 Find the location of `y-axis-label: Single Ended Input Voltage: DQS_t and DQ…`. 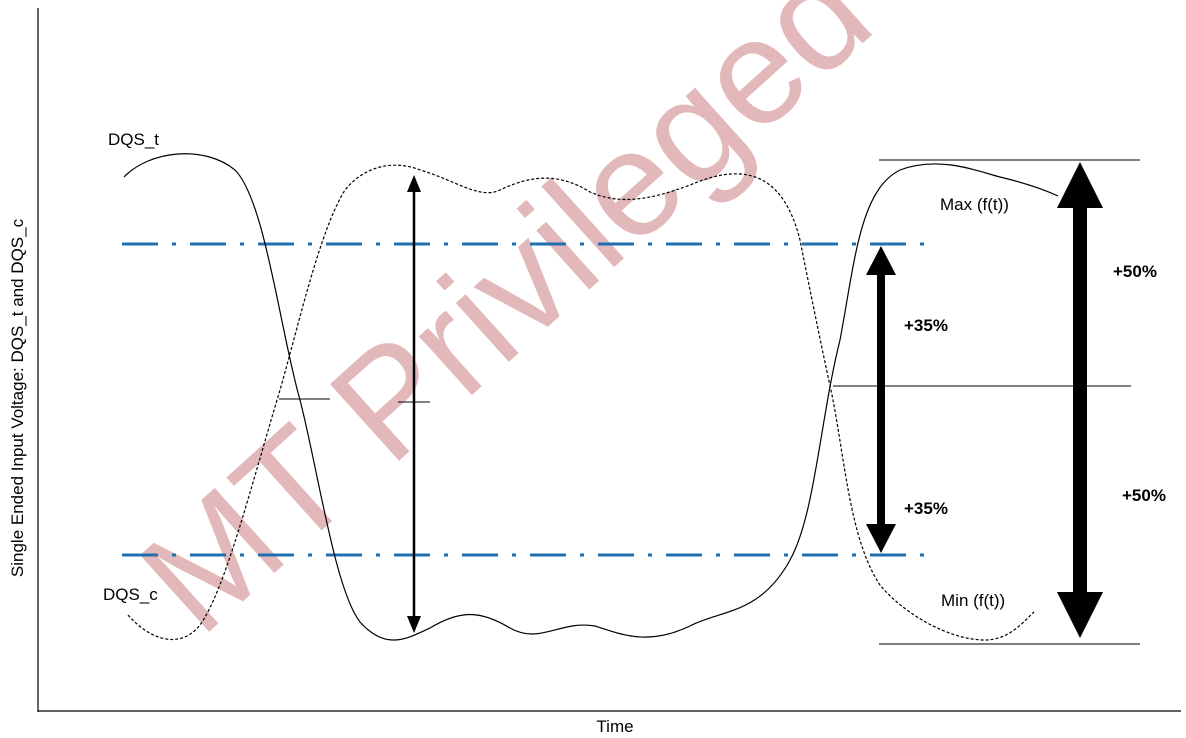

y-axis-label: Single Ended Input Voltage: DQS_t and DQ… is located at coordinates (17, 397).